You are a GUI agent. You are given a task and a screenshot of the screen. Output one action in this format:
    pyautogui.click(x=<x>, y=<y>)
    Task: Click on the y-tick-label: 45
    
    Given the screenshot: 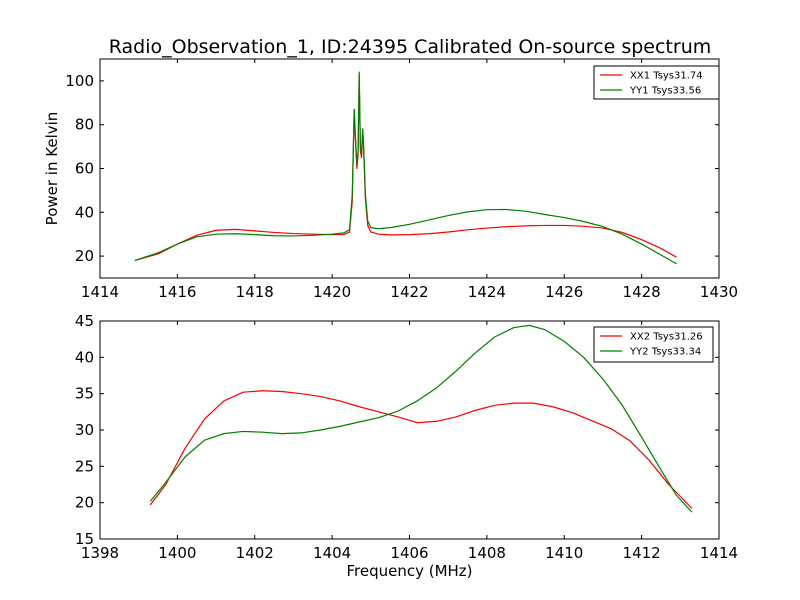 What is the action you would take?
    pyautogui.click(x=84, y=321)
    